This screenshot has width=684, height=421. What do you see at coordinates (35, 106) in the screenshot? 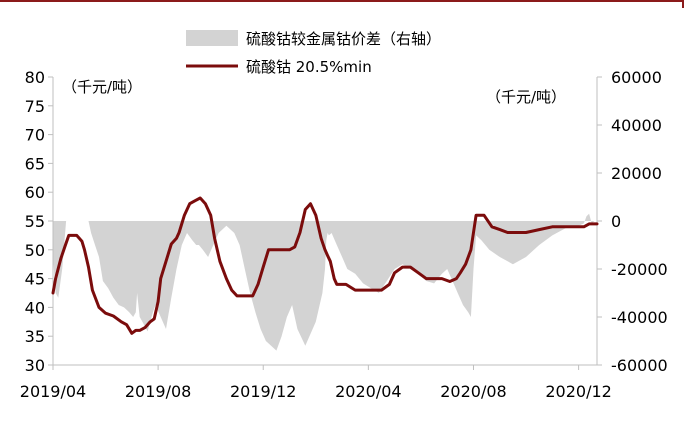
I see `left-tick-label: 75` at bounding box center [35, 106].